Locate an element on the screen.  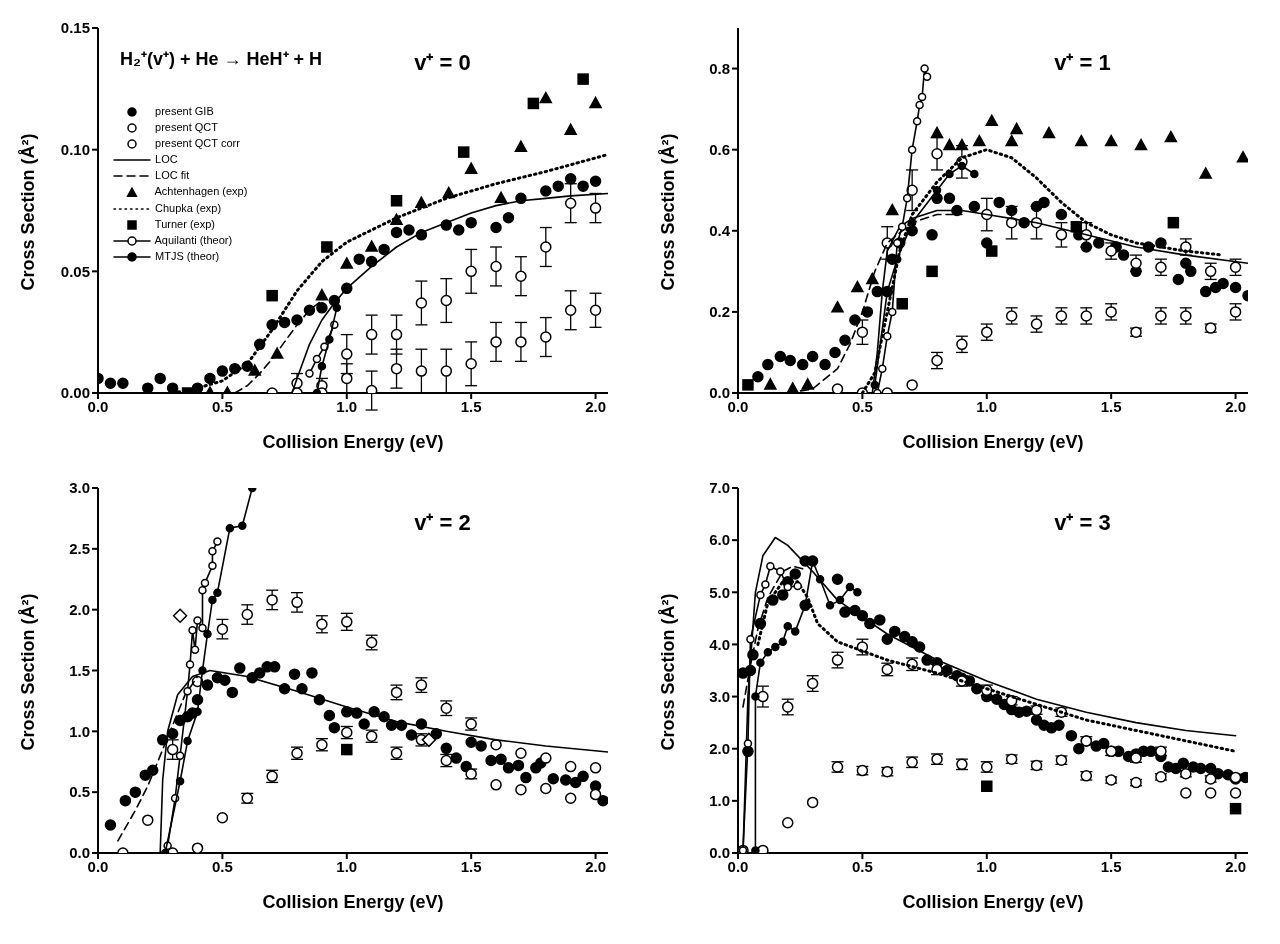
y-tick-label: 4.0 is located at coordinates (719, 644).